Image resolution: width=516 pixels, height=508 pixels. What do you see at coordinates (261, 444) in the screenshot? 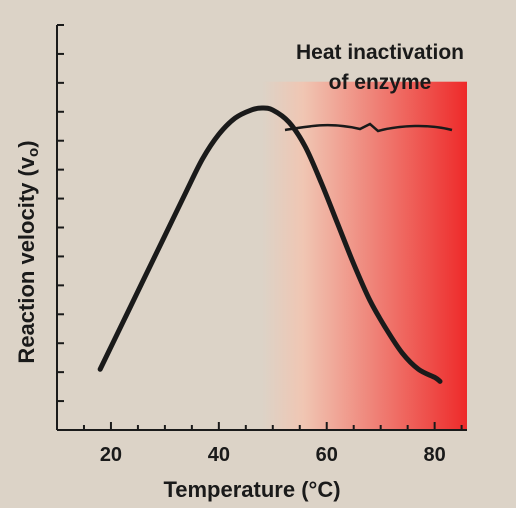
I see `x-axis: 20 40 60 80` at bounding box center [261, 444].